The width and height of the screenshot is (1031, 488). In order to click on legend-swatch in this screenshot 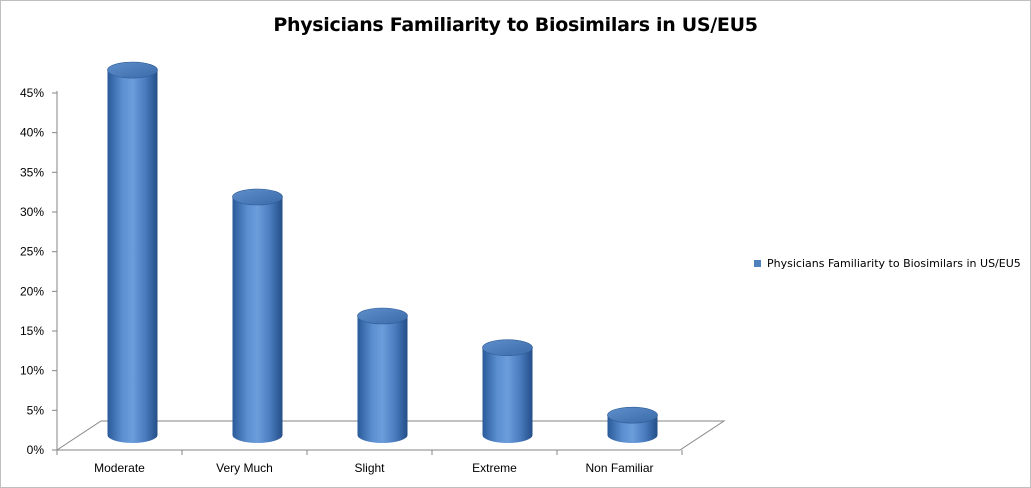, I will do `click(757, 263)`.